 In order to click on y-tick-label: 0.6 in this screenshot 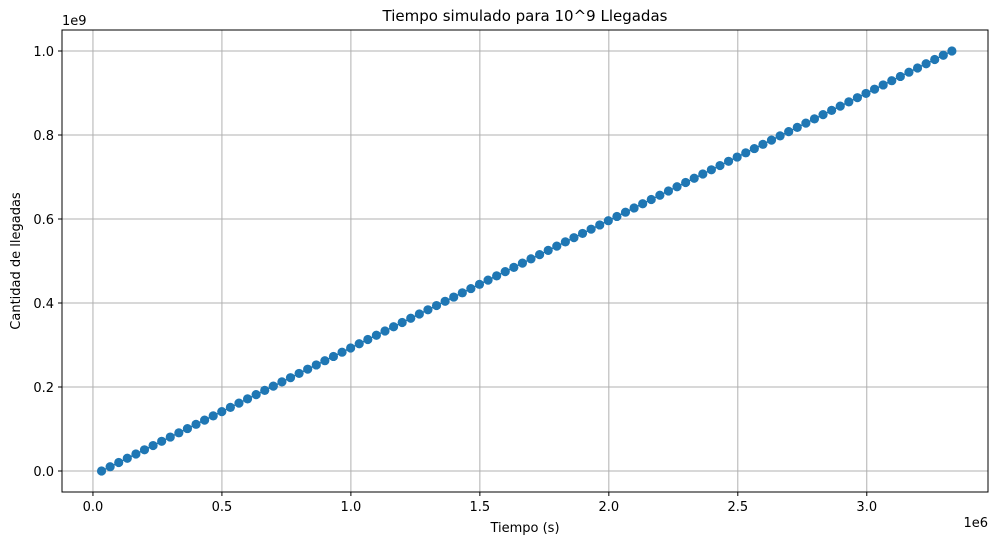, I will do `click(43, 220)`.